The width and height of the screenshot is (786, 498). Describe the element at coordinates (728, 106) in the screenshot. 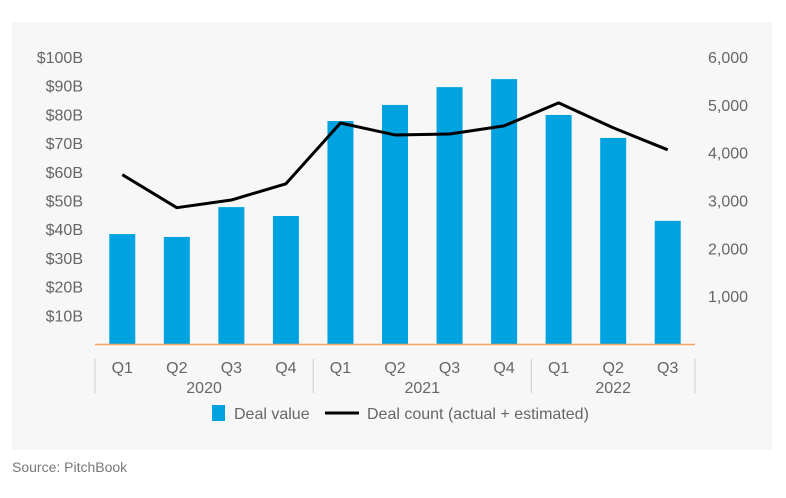

I see `right-axis-tick: 5,000` at that location.